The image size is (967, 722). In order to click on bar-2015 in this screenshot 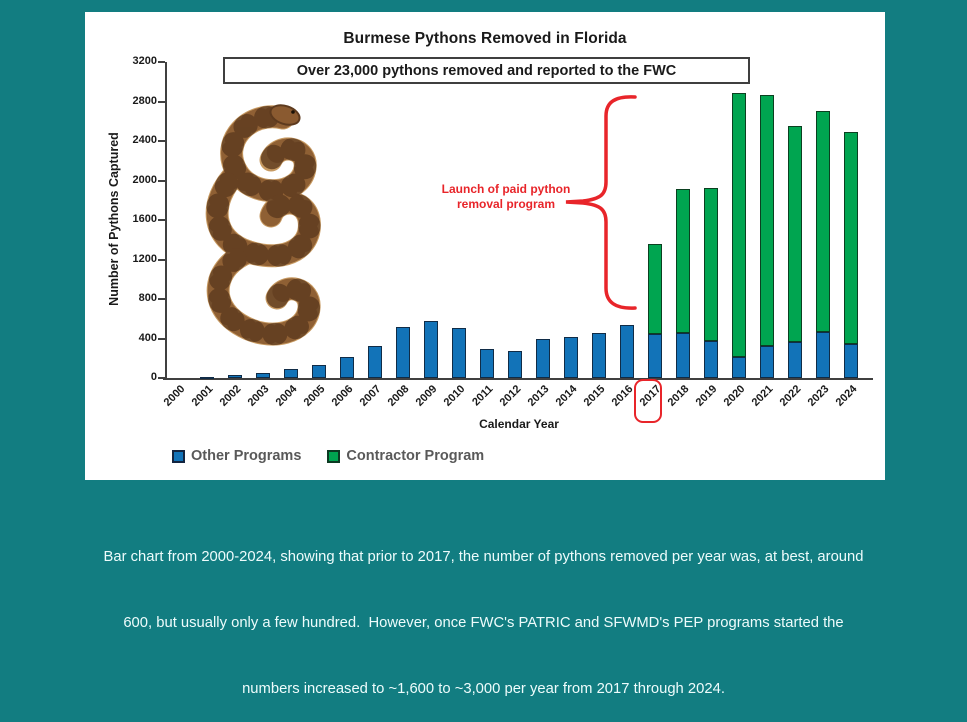, I will do `click(599, 355)`.